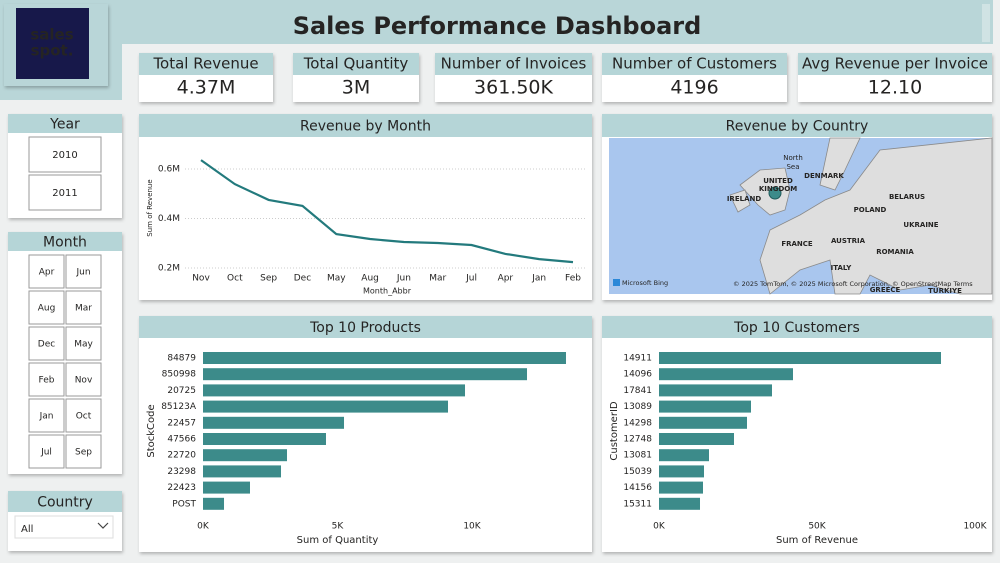 The height and width of the screenshot is (563, 1000). Describe the element at coordinates (694, 88) in the screenshot. I see `kpi-value: 4196` at that location.